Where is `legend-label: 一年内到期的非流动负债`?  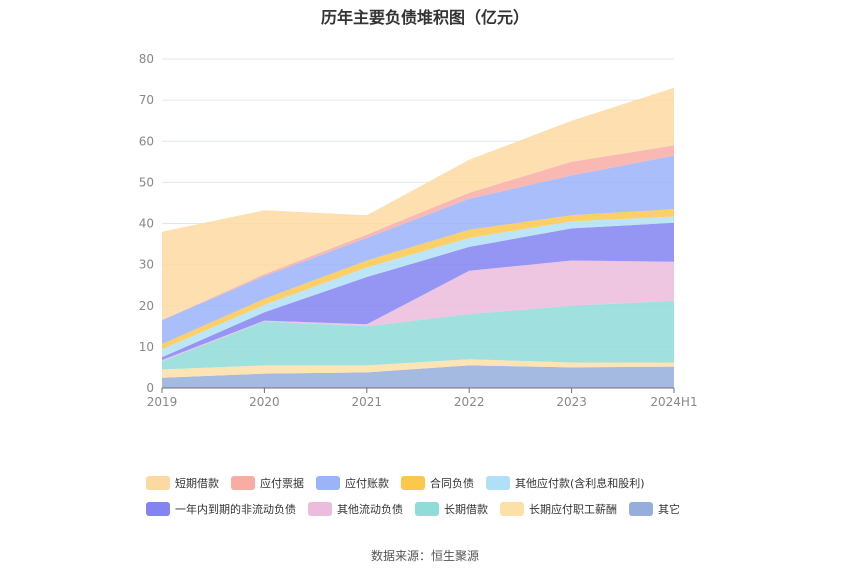 legend-label: 一年内到期的非流动负债 is located at coordinates (235, 509).